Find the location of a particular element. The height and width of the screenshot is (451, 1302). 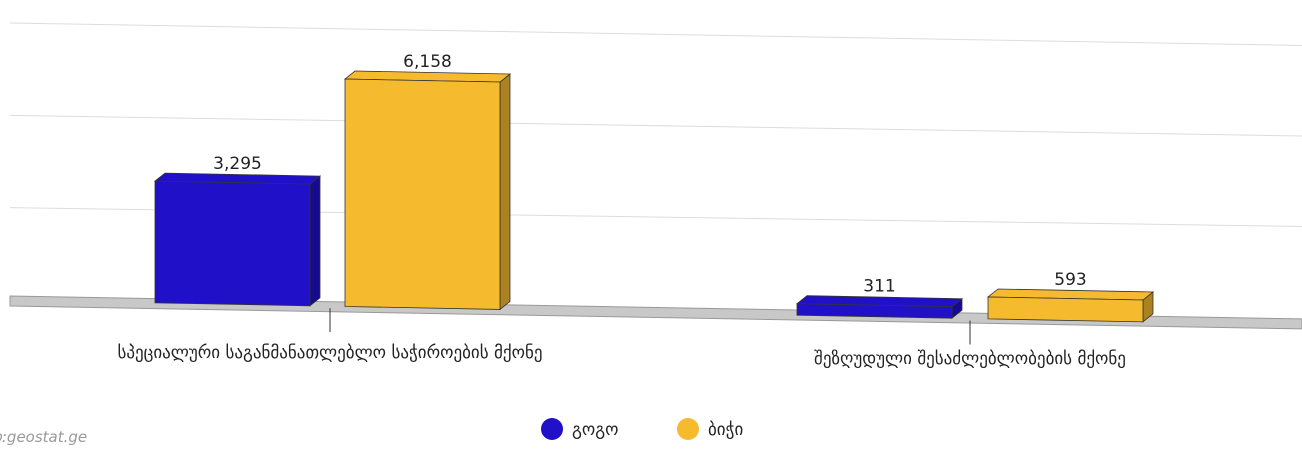

value-label: 593 is located at coordinates (1070, 280).